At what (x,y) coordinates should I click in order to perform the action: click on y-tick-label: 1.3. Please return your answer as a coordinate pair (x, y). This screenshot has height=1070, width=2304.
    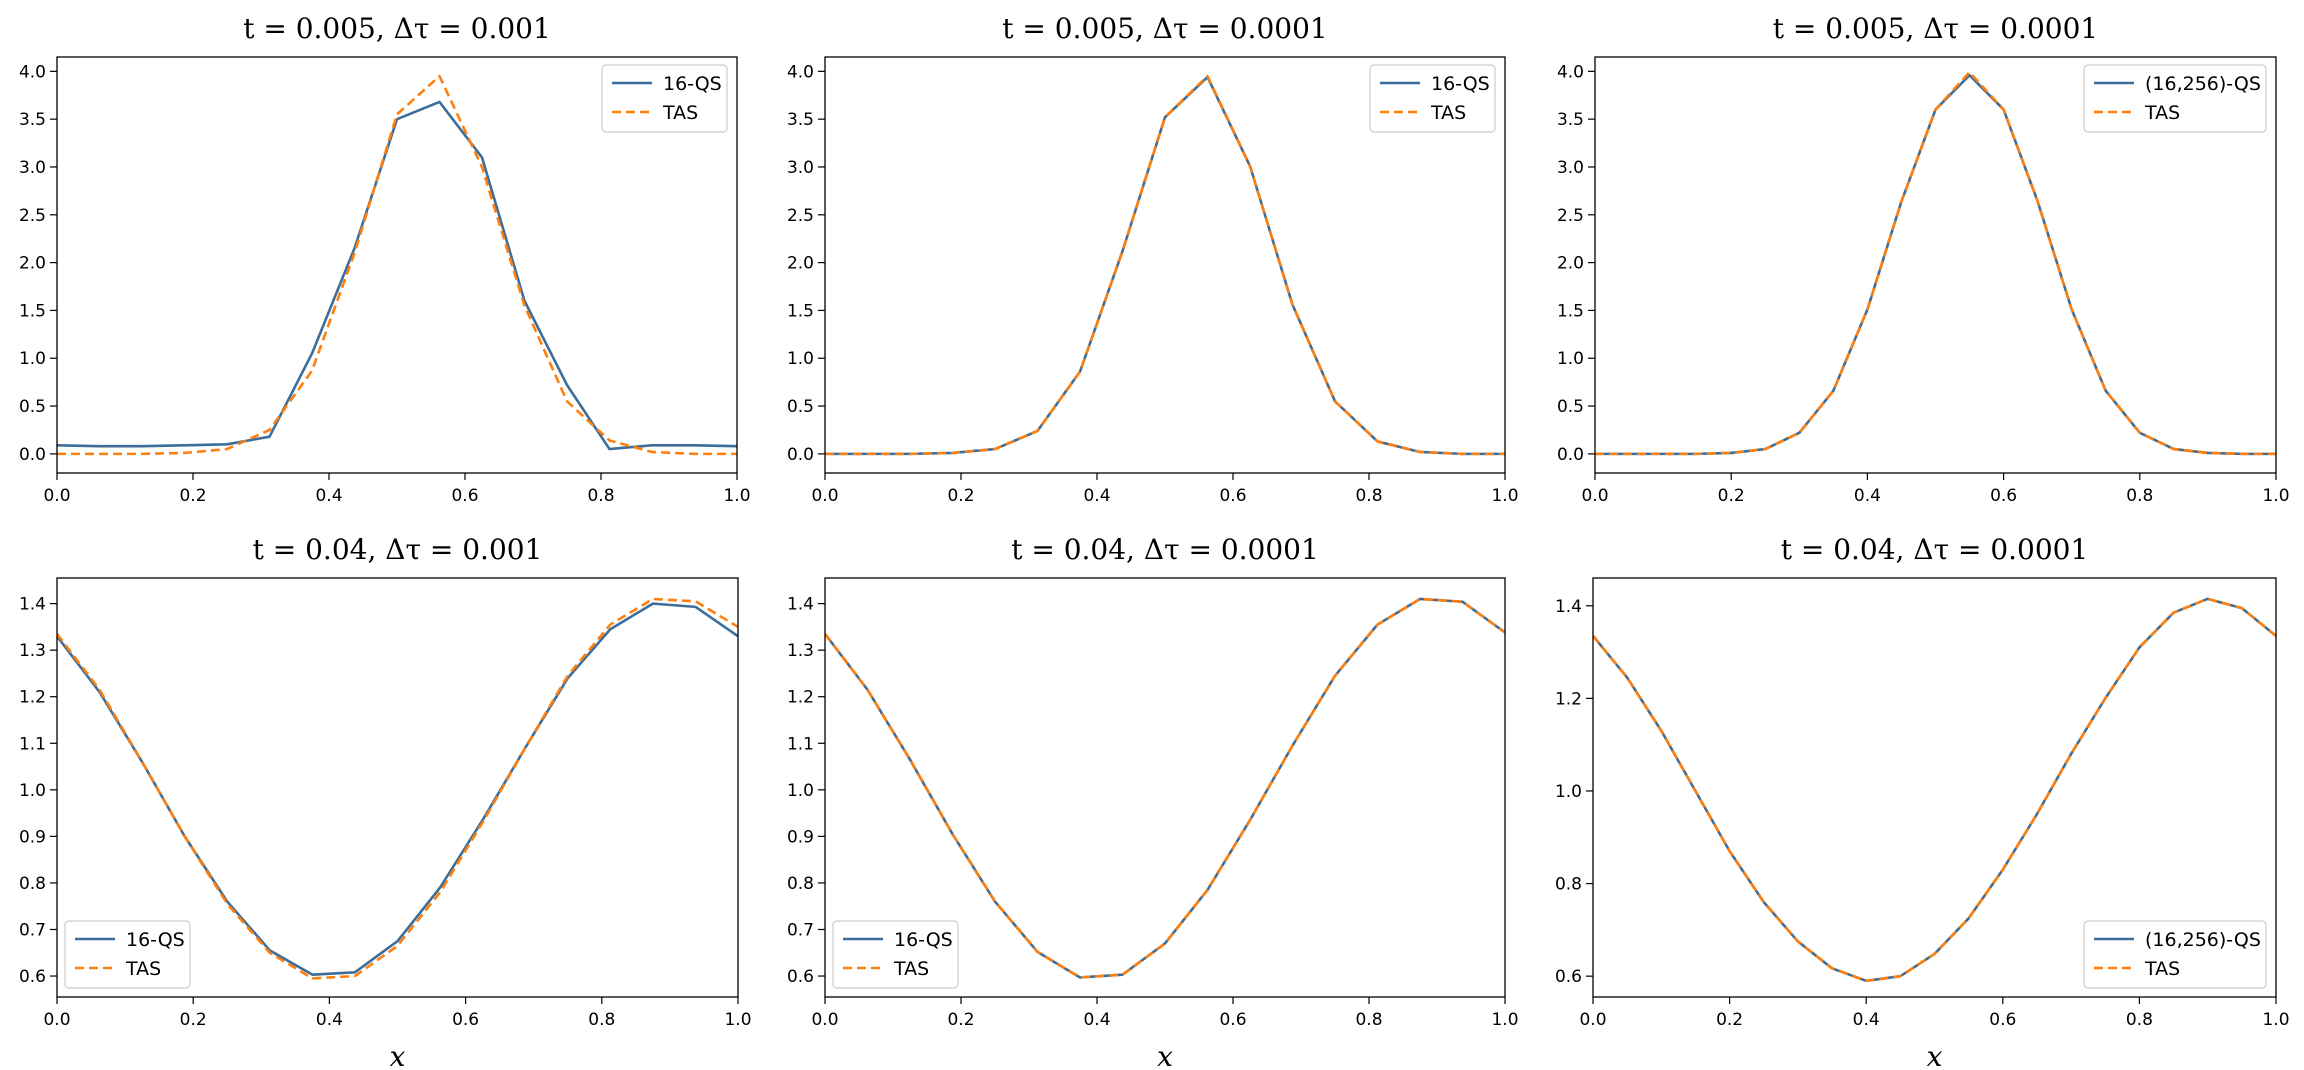
    Looking at the image, I should click on (800, 651).